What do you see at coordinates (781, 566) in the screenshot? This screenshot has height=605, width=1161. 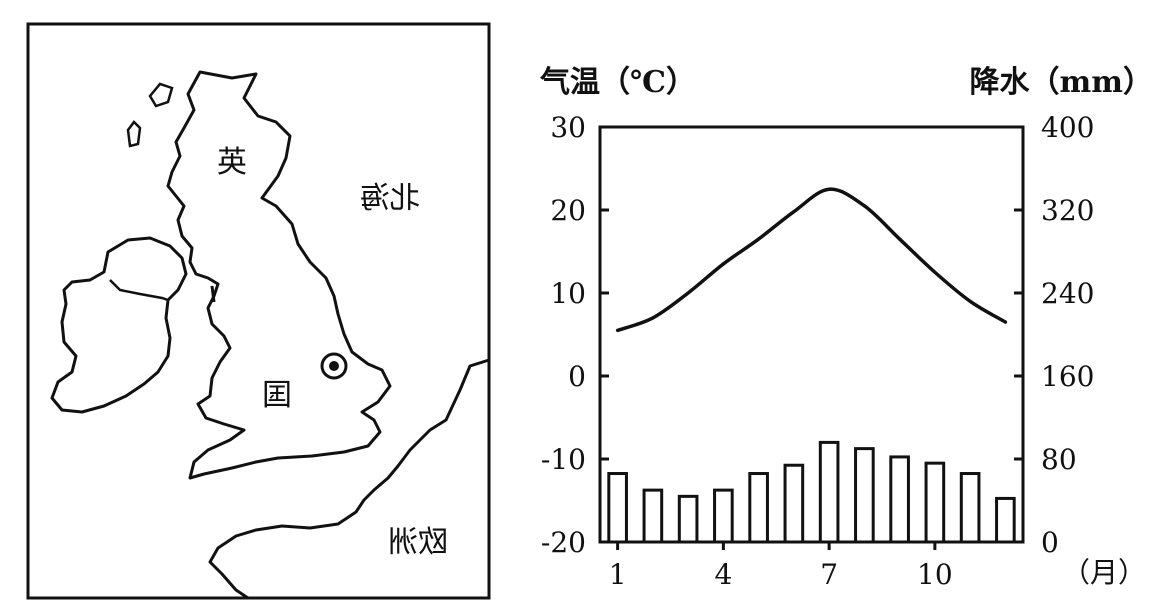 I see `x-ticks: 1 4 7 10` at bounding box center [781, 566].